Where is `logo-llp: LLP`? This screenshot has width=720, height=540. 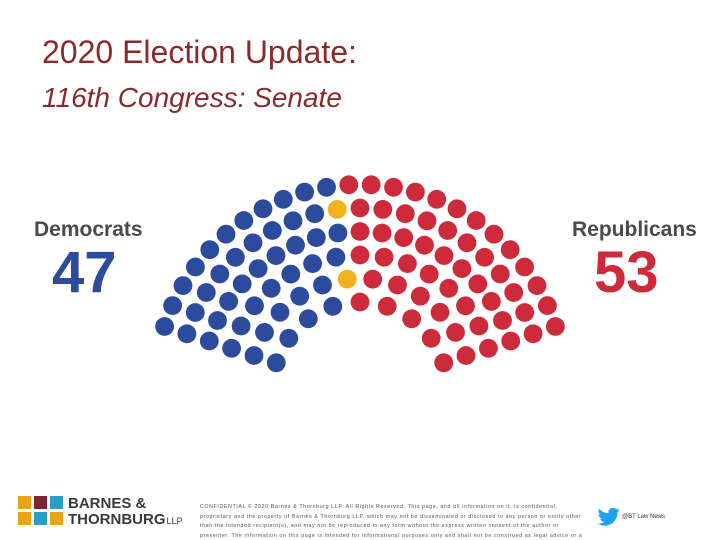
logo-llp: LLP is located at coordinates (174, 521).